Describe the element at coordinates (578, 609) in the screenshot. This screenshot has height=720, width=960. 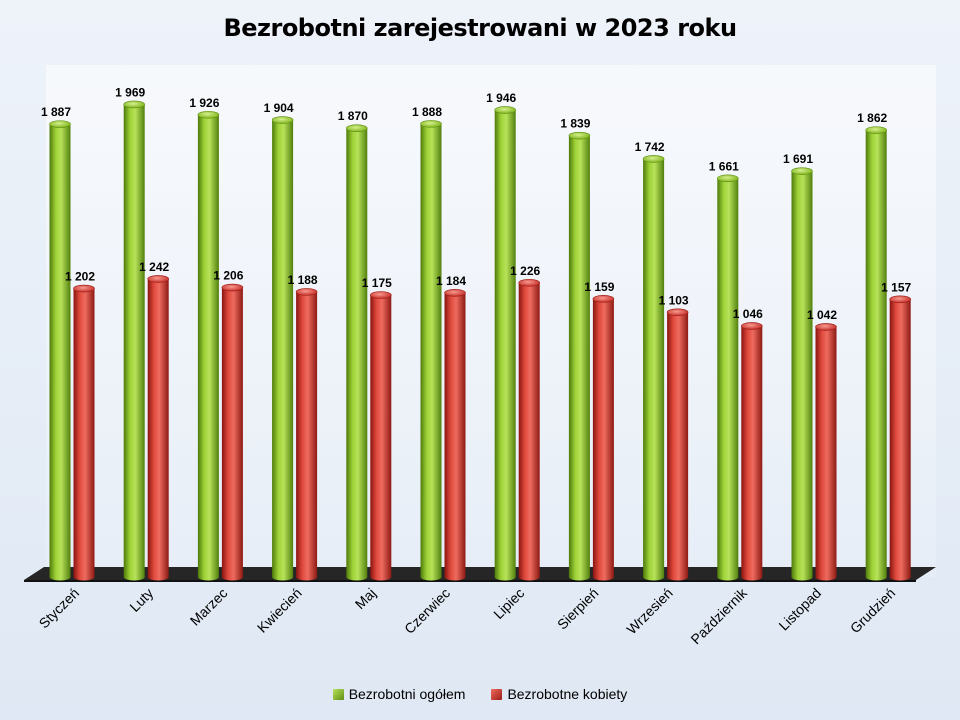
I see `x-tick-label-sierpien: Sierpień` at that location.